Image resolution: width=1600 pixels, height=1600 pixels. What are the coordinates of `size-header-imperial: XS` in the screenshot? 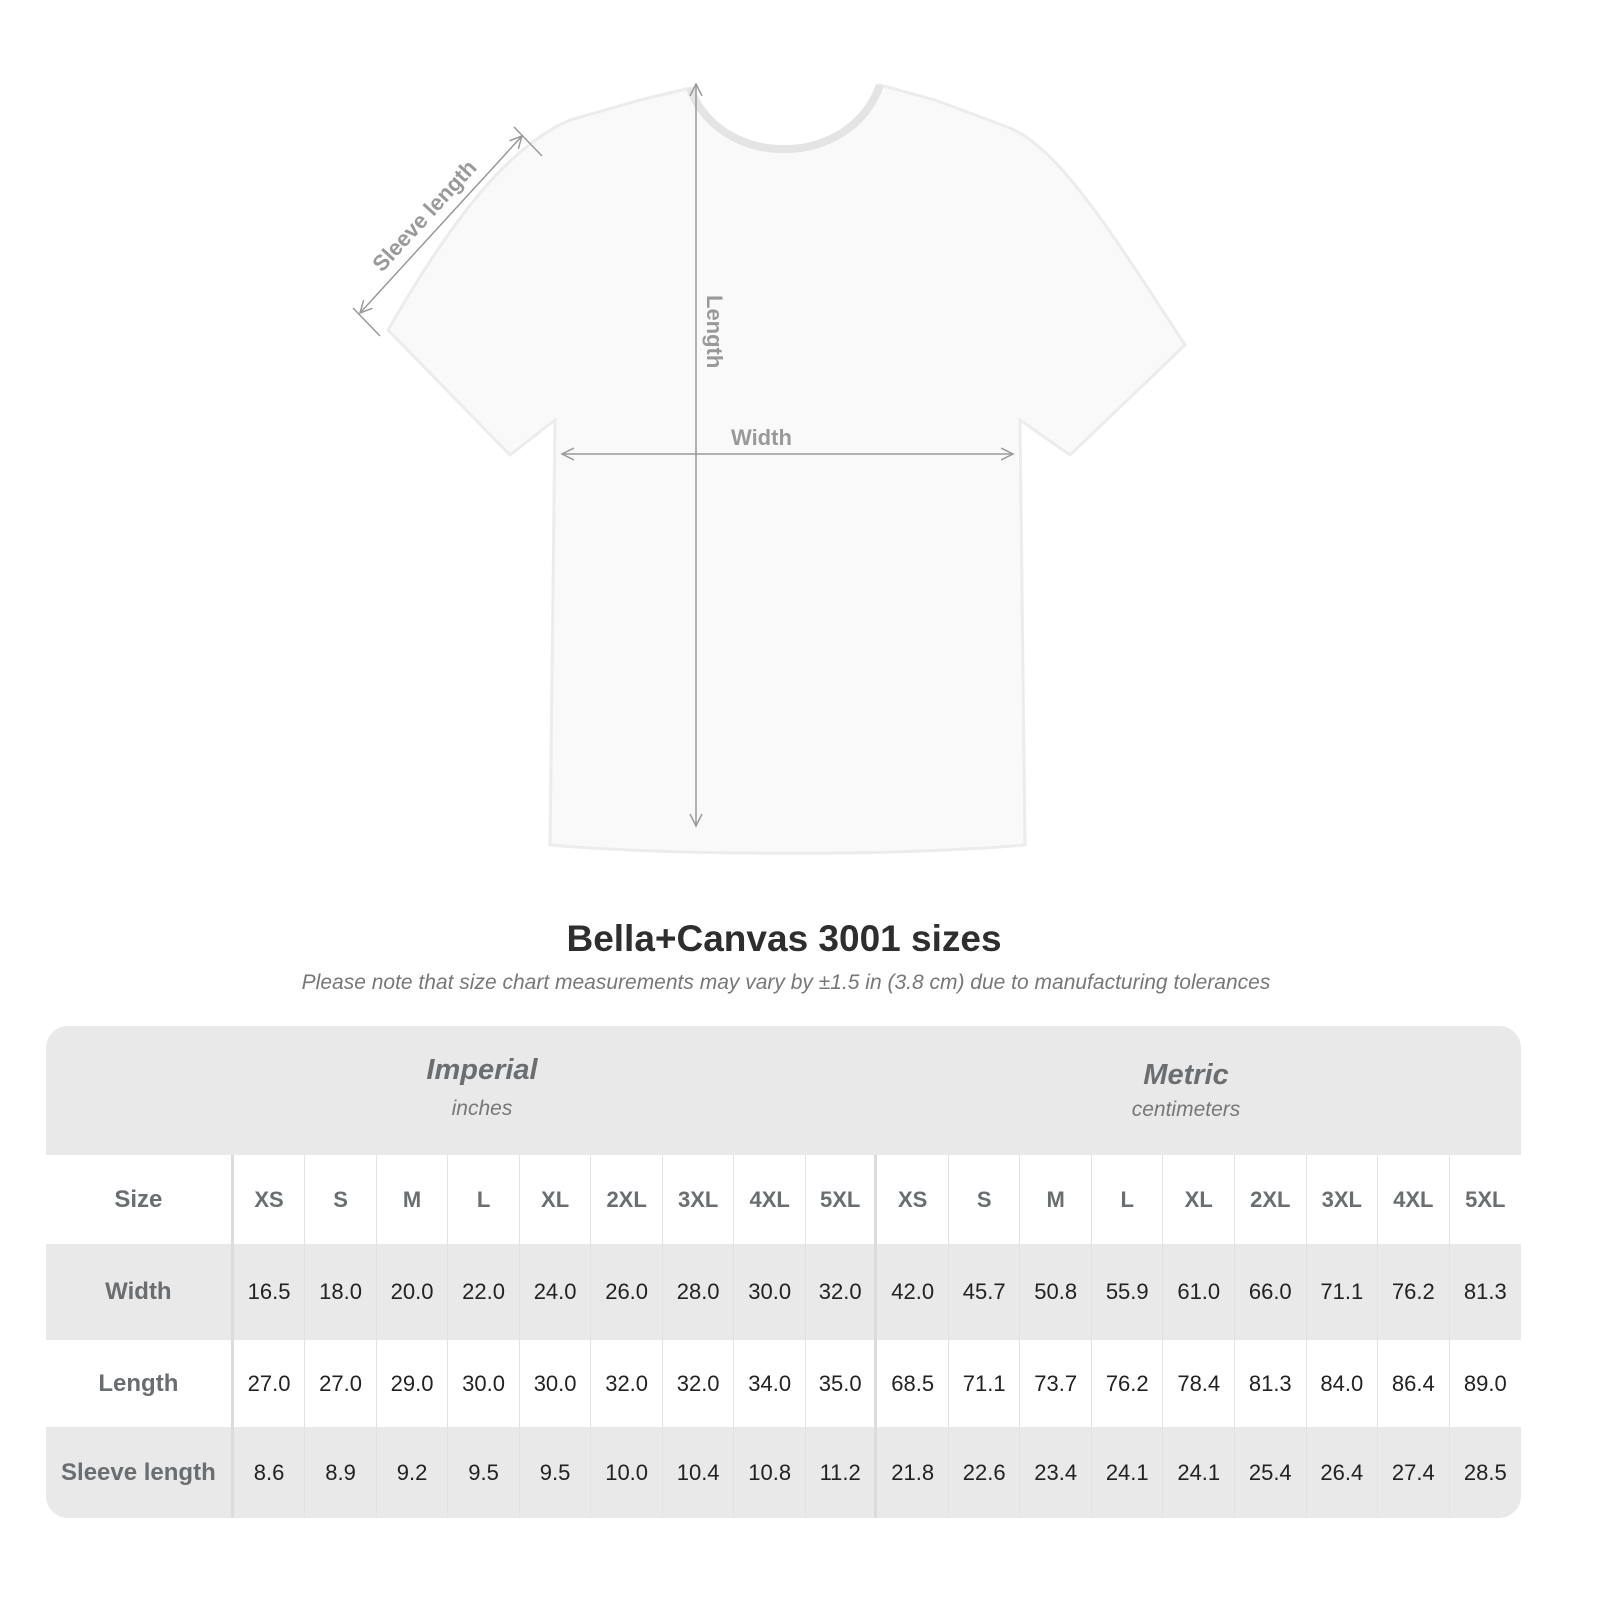 It's located at (270, 1199).